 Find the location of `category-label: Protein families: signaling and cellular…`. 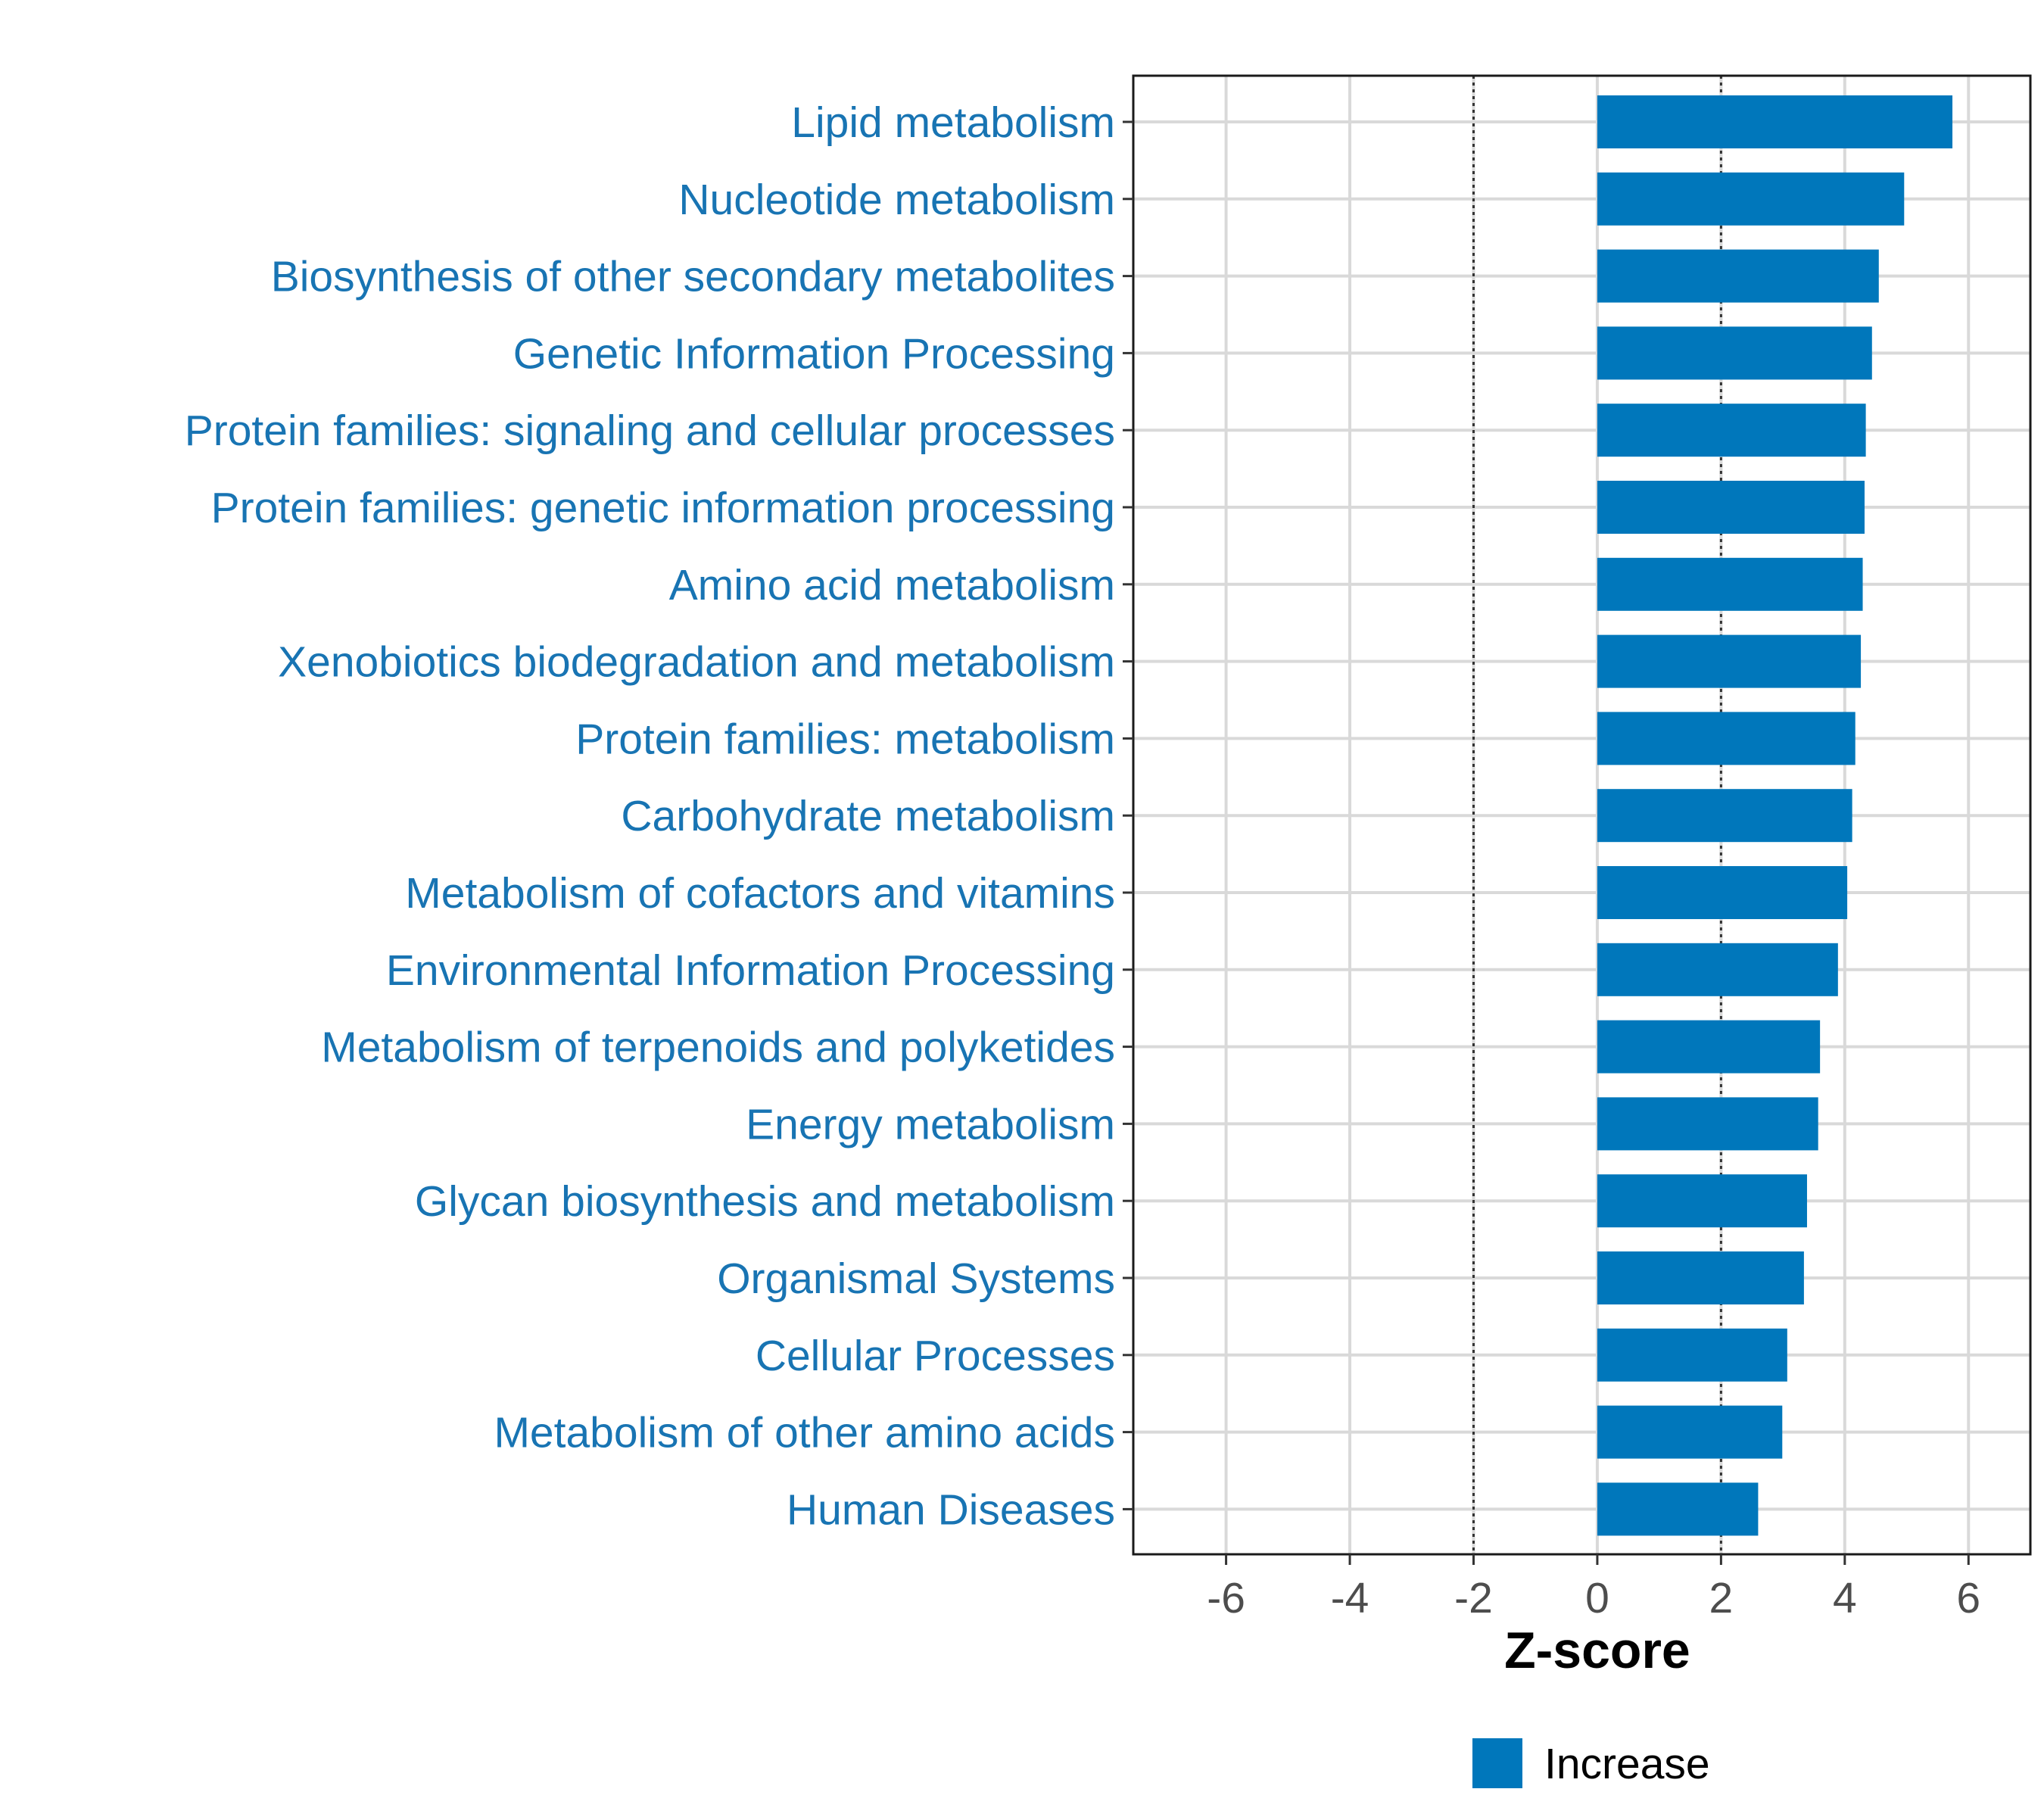

category-label: Protein families: signaling and cellular… is located at coordinates (650, 431).